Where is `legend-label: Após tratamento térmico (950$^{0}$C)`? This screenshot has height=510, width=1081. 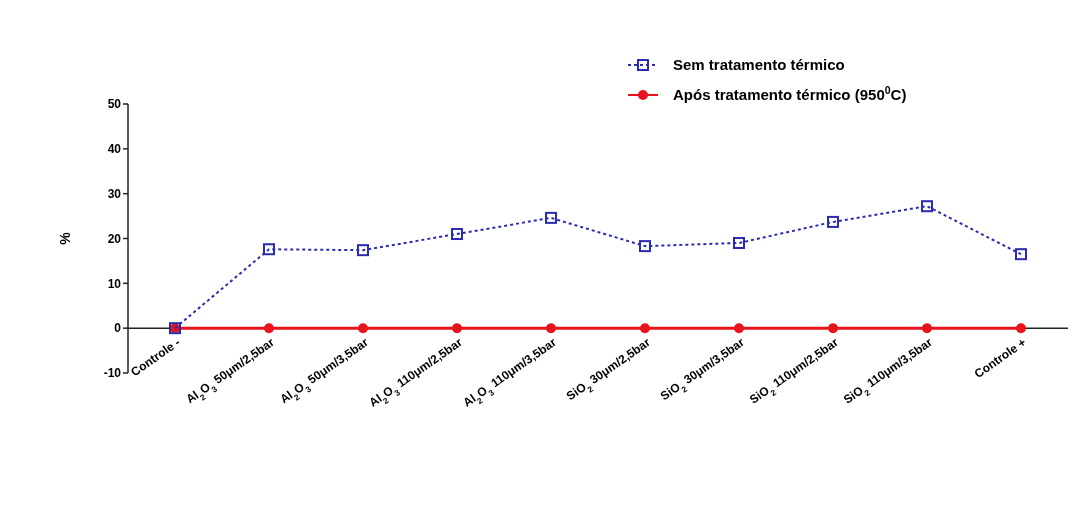
legend-label: Após tratamento térmico (950$^{0}$C) is located at coordinates (790, 94).